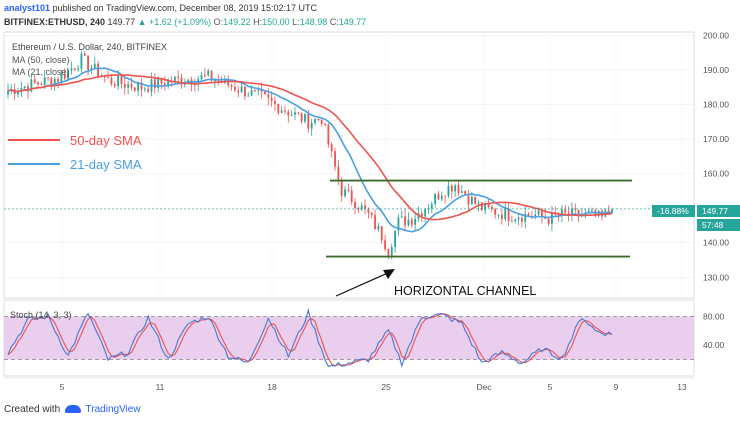  I want to click on footer: Created with TradingView, so click(72, 409).